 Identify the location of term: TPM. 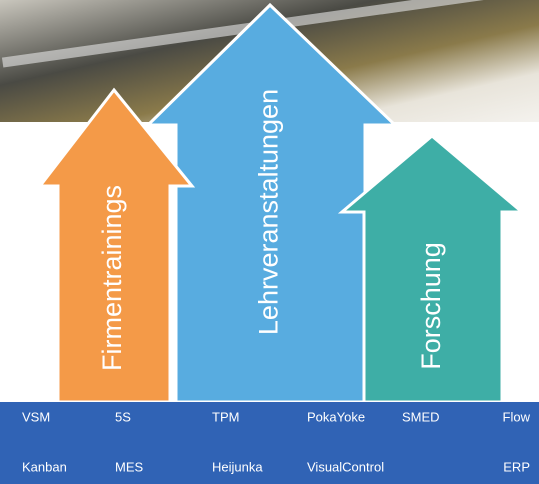
(225, 416).